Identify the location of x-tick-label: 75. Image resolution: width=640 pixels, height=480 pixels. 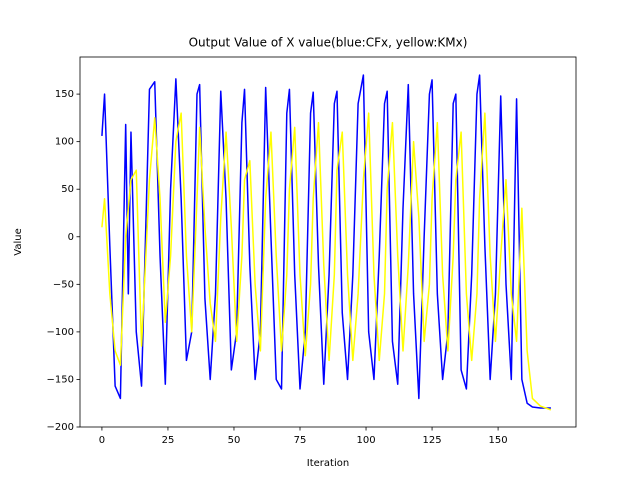
(300, 440).